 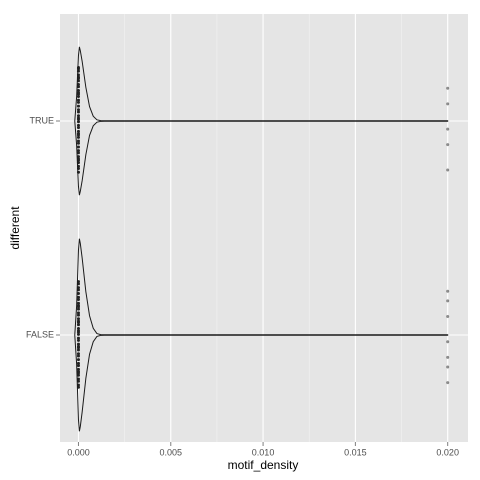 I want to click on y-axis-title: different, so click(x=15, y=228).